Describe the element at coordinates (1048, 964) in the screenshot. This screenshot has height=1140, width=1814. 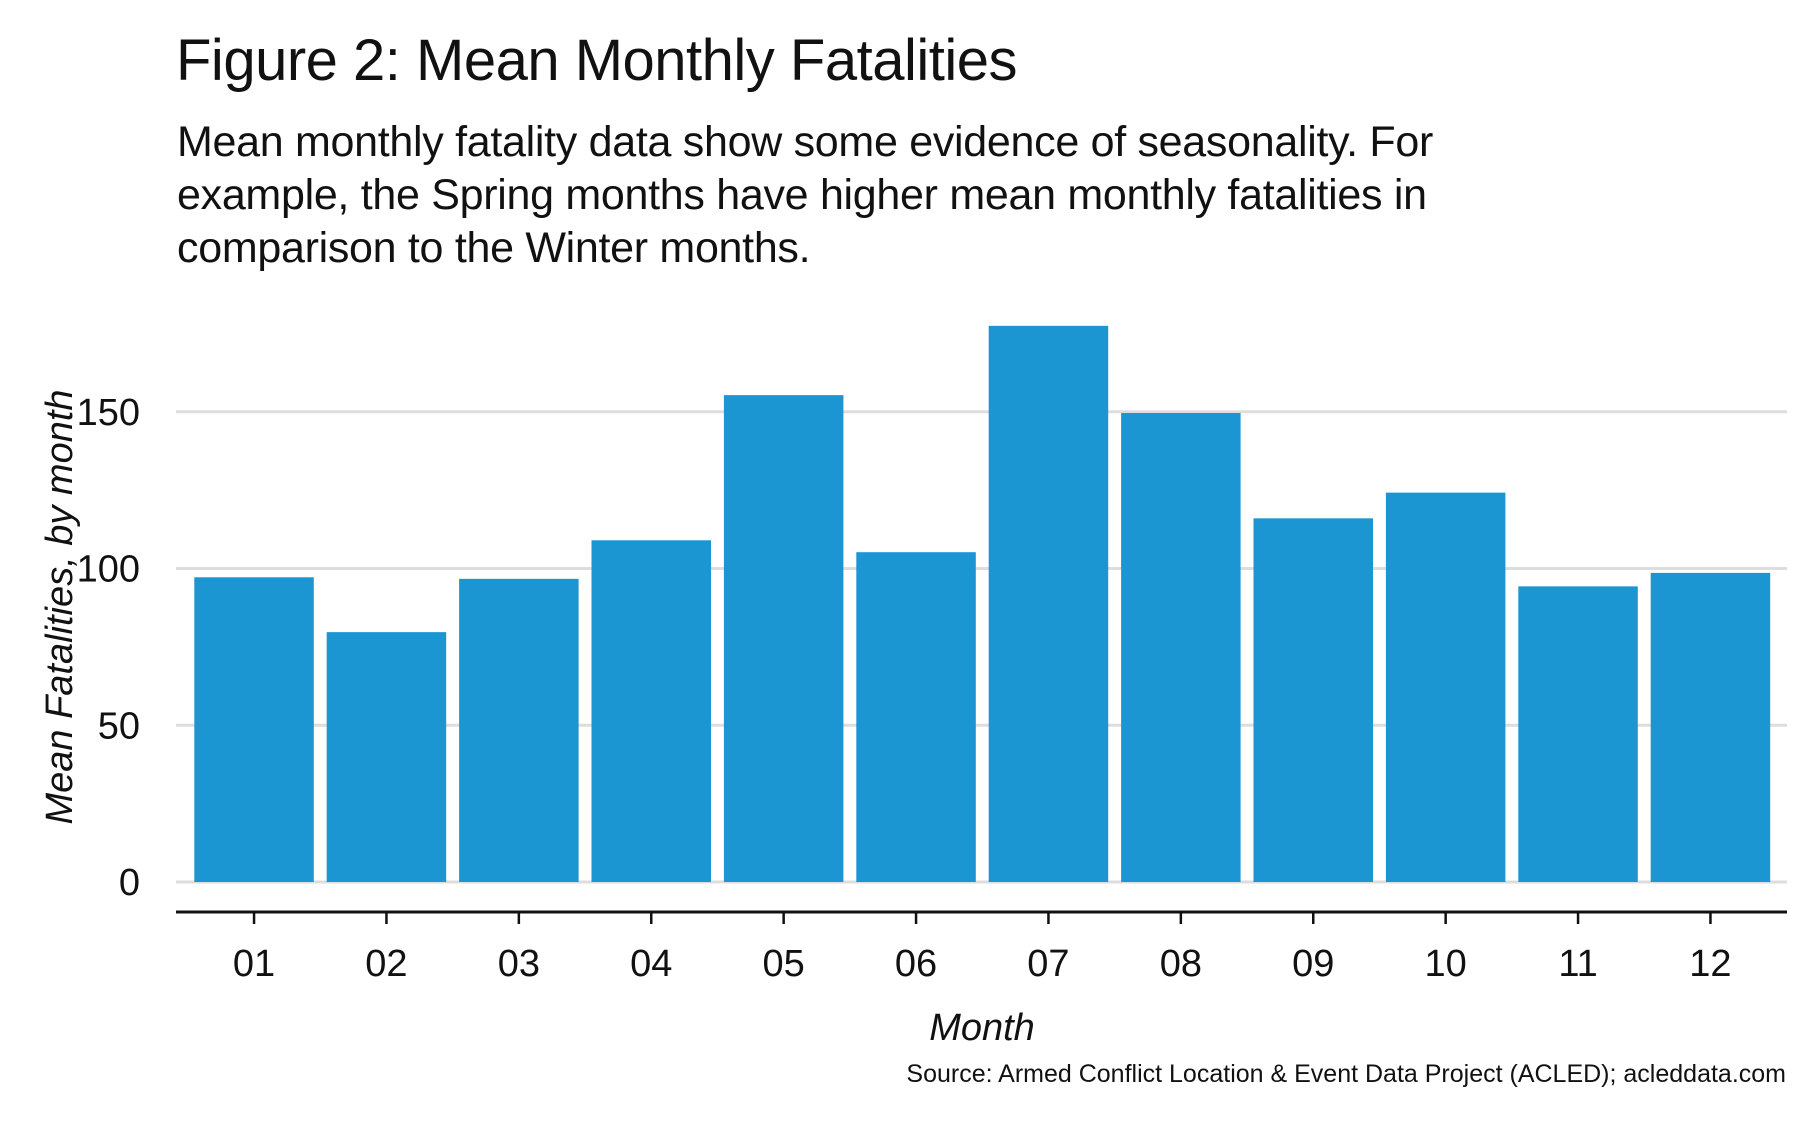
I see `x-tick-label: 07` at that location.